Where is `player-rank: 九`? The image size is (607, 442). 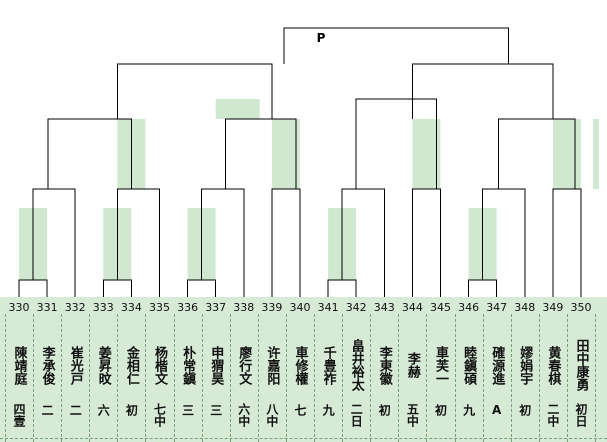
player-rank: 九 is located at coordinates (469, 422).